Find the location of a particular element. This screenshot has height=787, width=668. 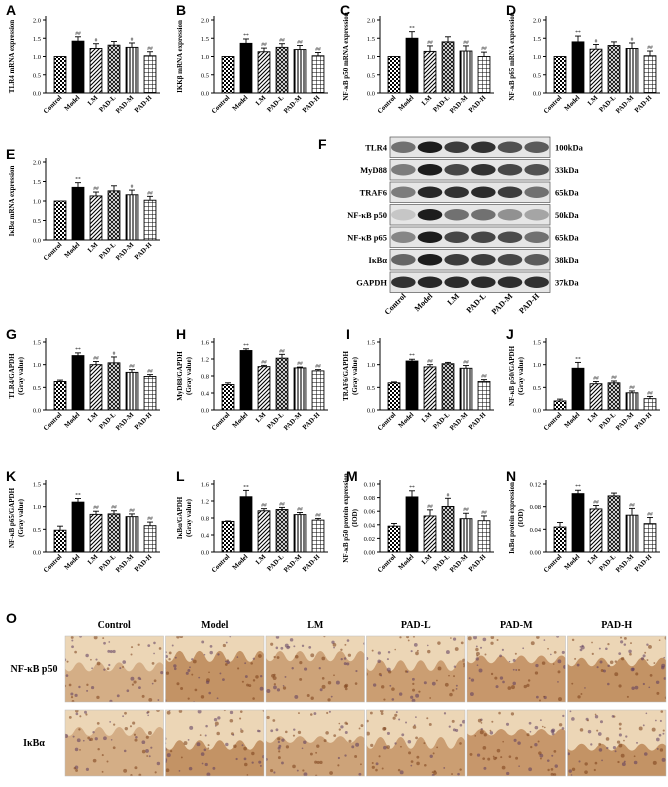

y-axis-title: MyD88/GAPDH is located at coordinates (180, 376).